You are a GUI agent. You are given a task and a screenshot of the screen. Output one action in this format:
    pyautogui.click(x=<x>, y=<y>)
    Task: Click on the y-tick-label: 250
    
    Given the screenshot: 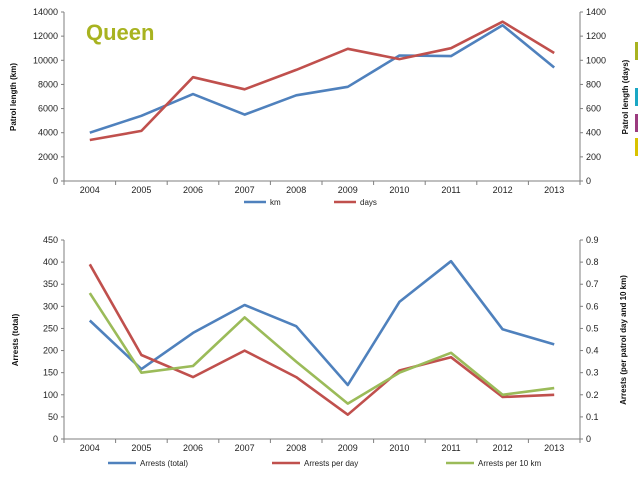 What is the action you would take?
    pyautogui.click(x=50, y=328)
    